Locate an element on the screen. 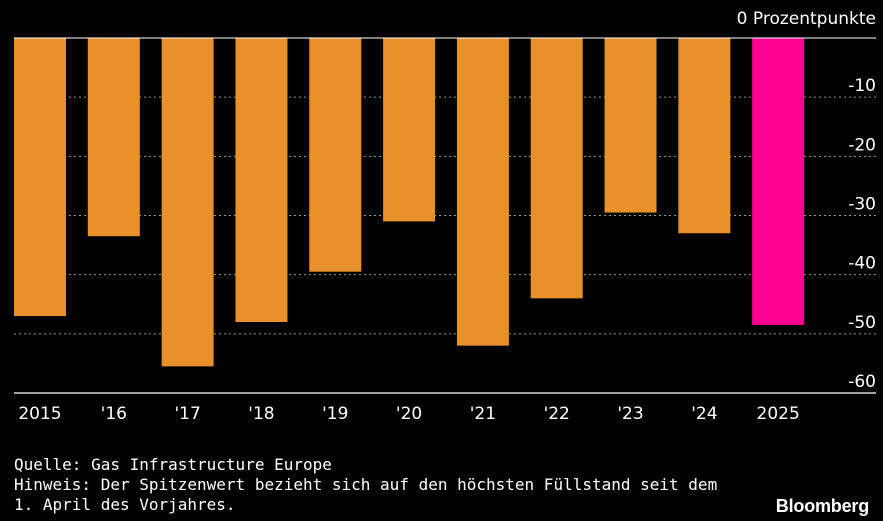 The image size is (883, 521). y-axis-unit-label: 0 Prozentpunkte is located at coordinates (806, 19).